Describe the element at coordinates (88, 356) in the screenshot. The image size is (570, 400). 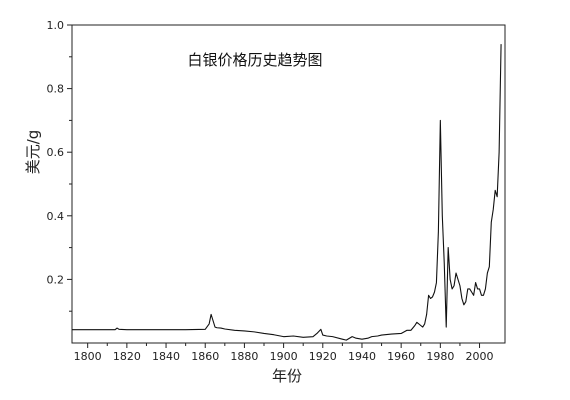
I see `x-tick-label: 1800` at that location.